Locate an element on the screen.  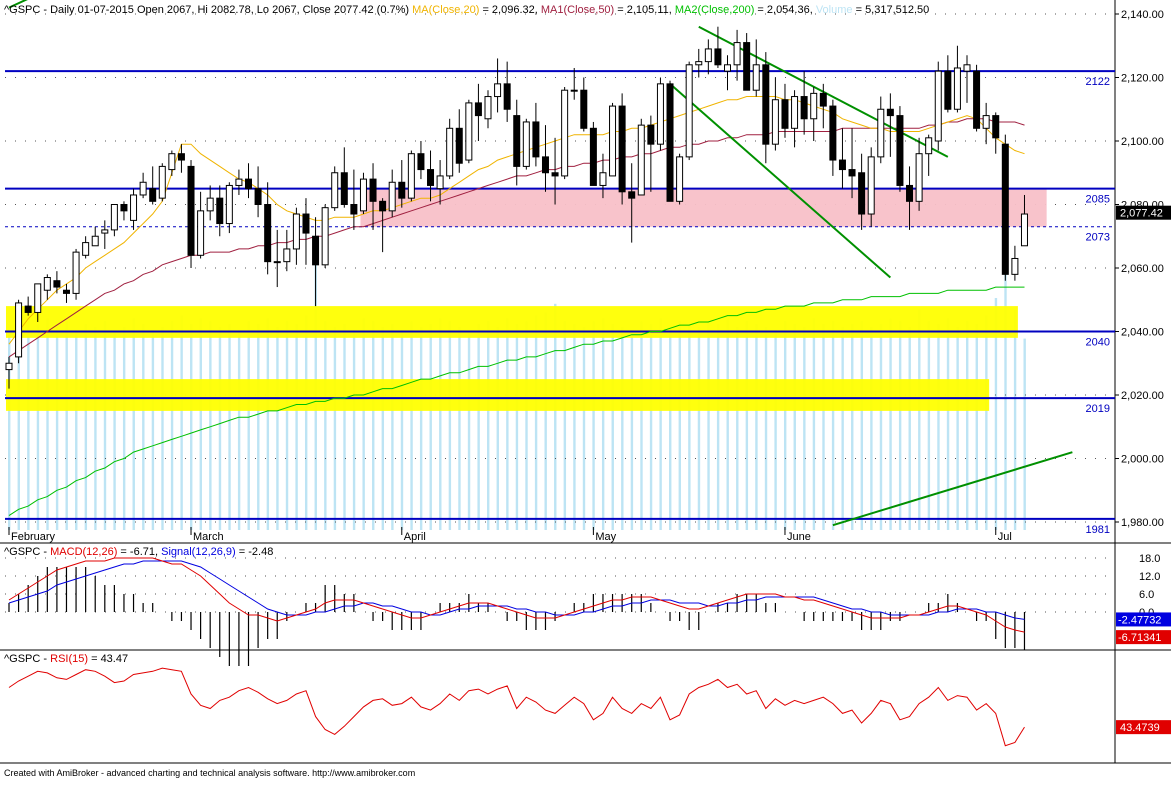
macd-line is located at coordinates (516, 595).